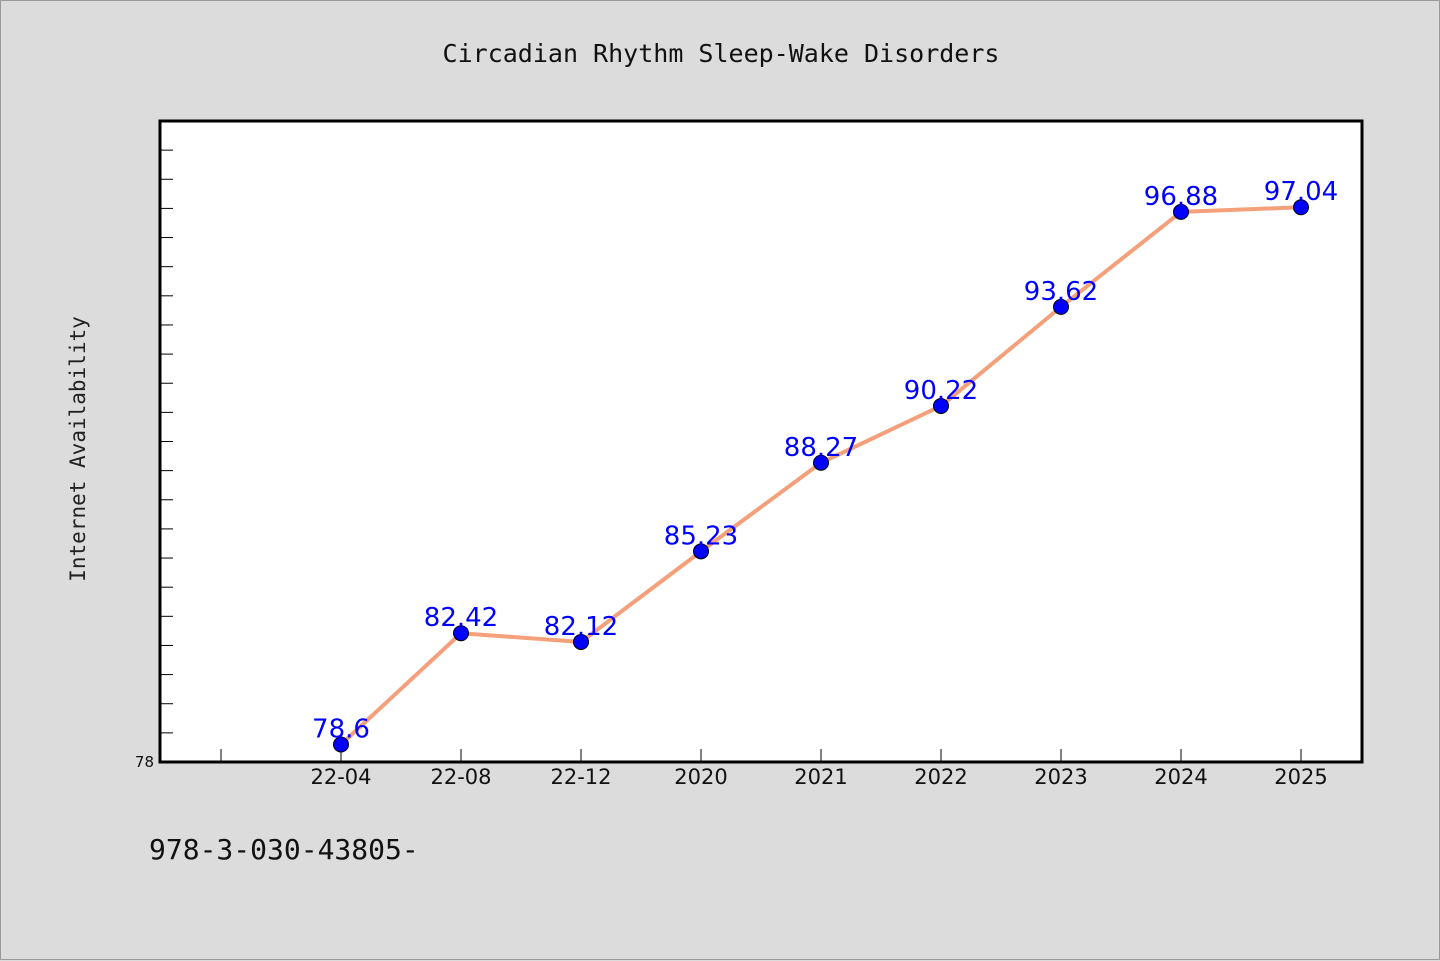 The image size is (1440, 961). I want to click on data-label: 90.22, so click(941, 391).